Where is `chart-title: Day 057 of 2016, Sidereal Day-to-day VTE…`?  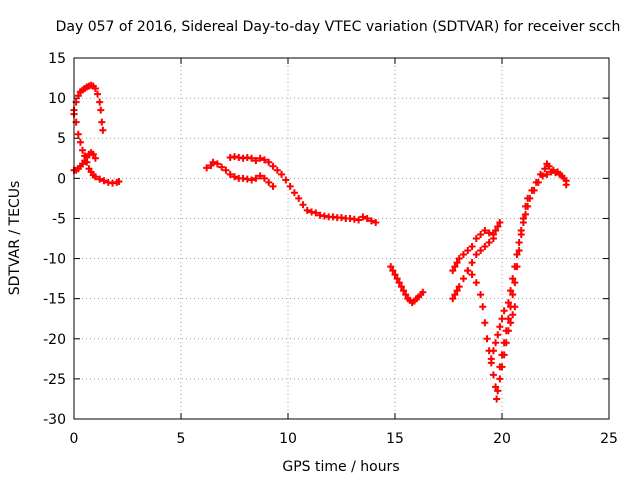 chart-title: Day 057 of 2016, Sidereal Day-to-day VTE… is located at coordinates (338, 27).